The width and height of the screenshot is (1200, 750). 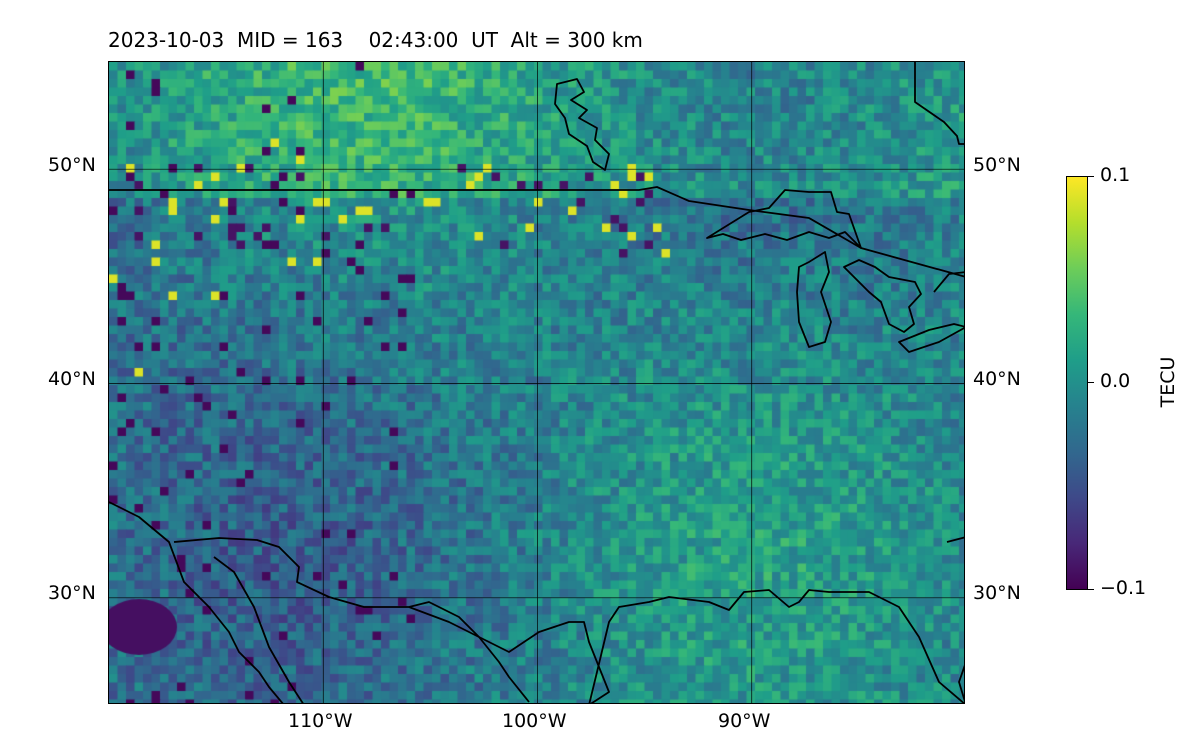 What do you see at coordinates (536, 232) in the screenshot?
I see `us-canada-border` at bounding box center [536, 232].